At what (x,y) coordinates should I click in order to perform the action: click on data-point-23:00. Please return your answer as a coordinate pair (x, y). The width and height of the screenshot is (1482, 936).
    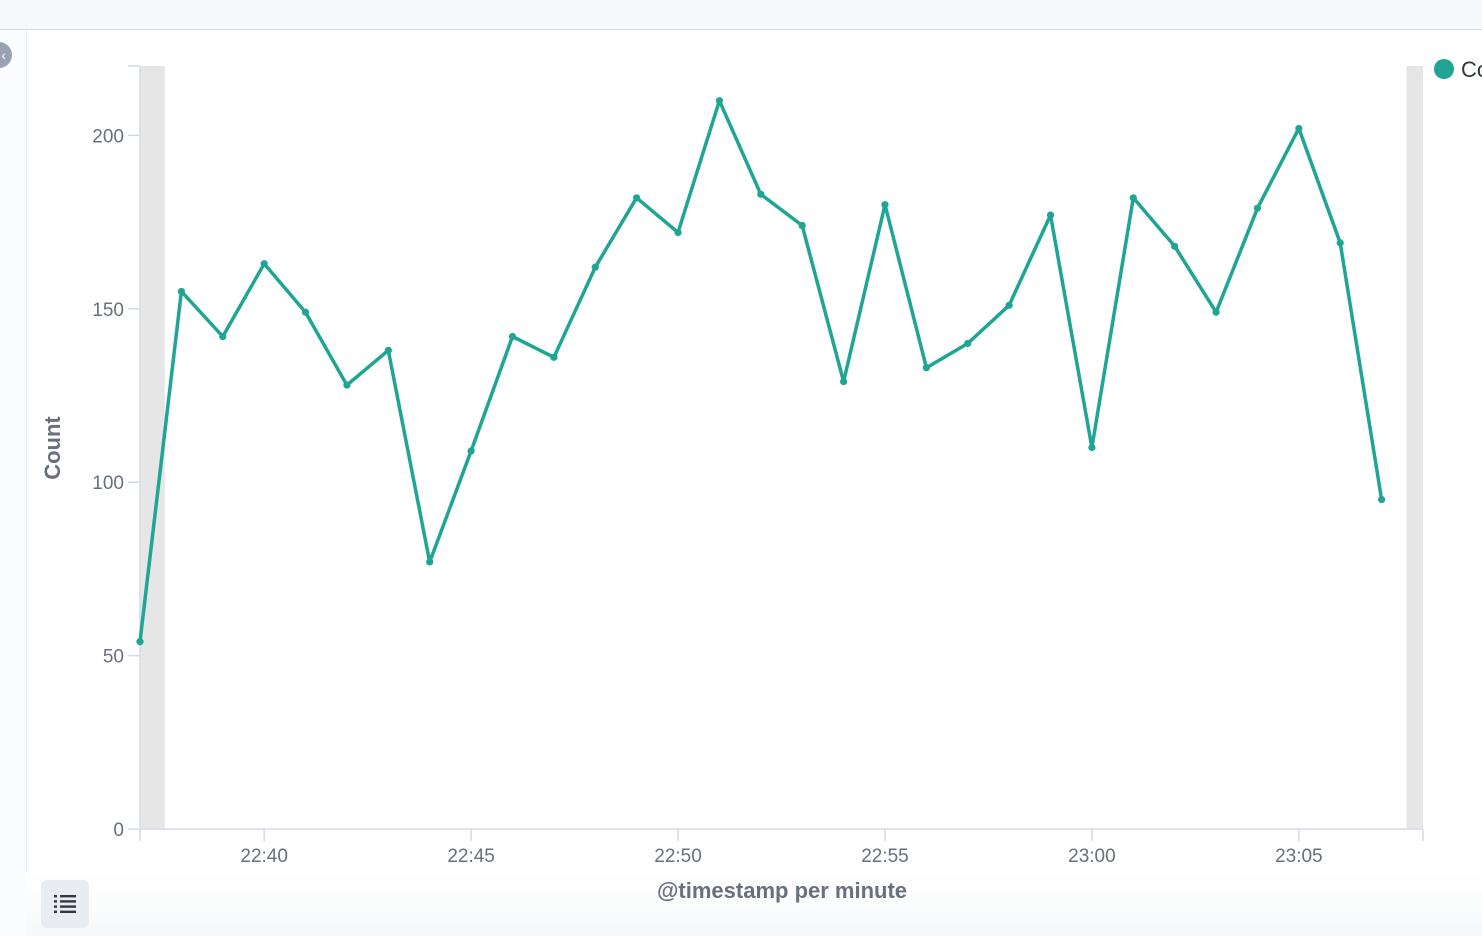
    Looking at the image, I should click on (1092, 447).